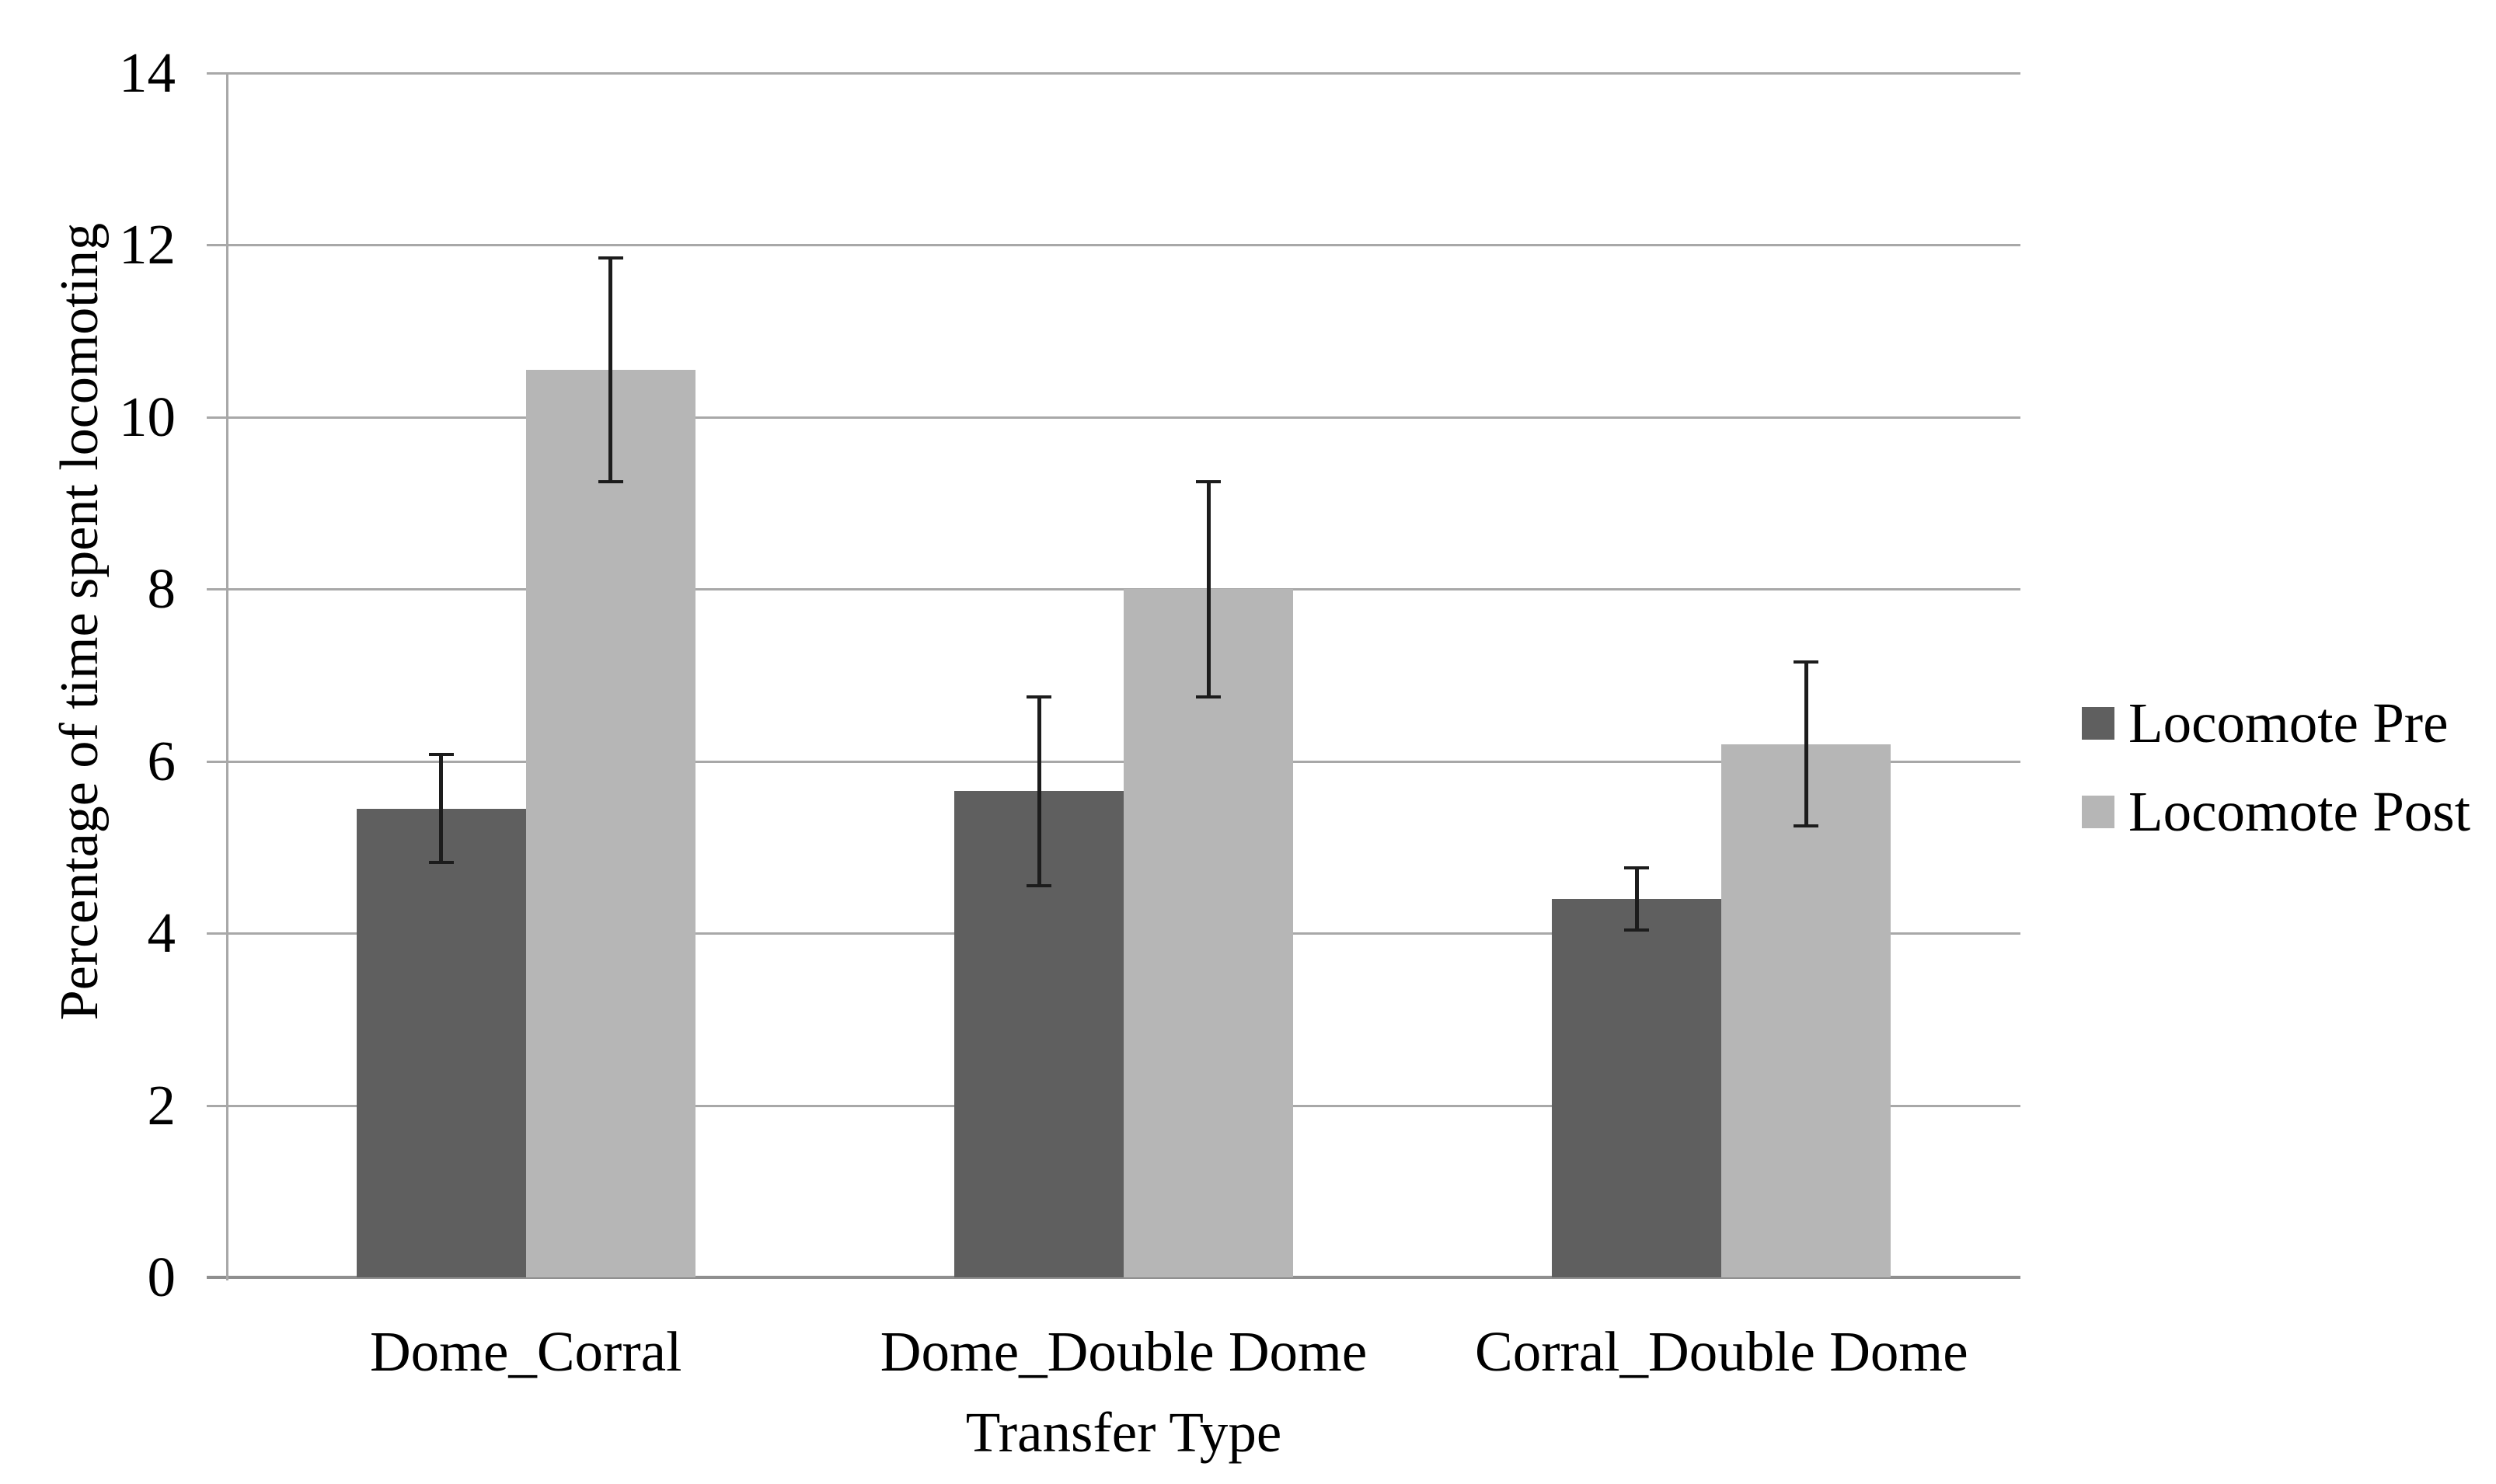  I want to click on legend-swatch-locomote-post, so click(2098, 812).